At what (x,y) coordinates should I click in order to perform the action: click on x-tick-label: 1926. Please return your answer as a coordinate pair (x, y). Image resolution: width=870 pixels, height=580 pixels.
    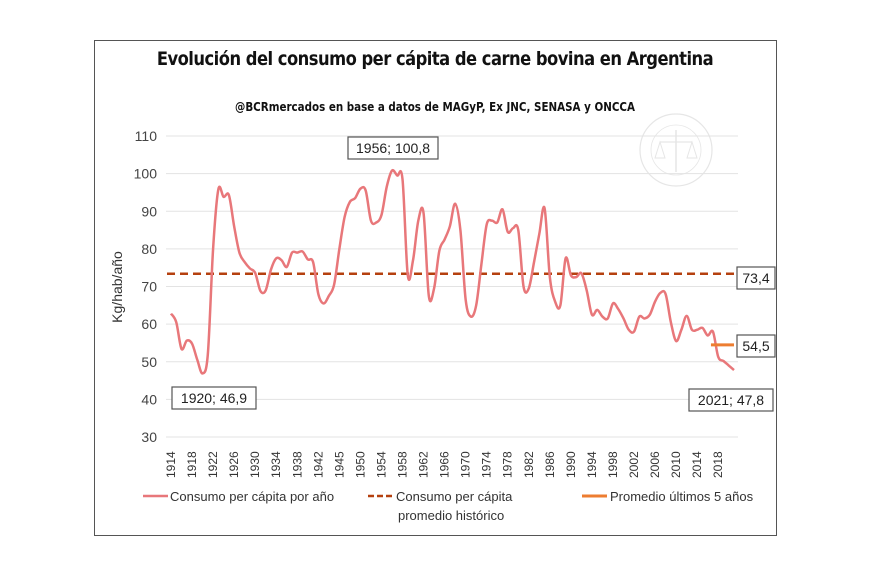
    Looking at the image, I should click on (234, 464).